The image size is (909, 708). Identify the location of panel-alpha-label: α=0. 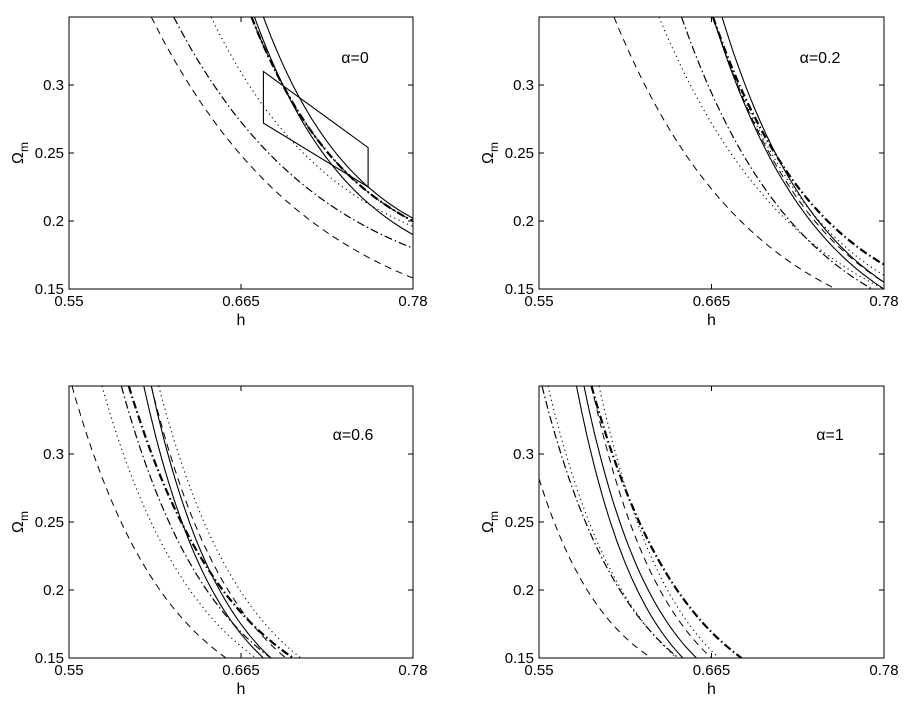
(355, 58).